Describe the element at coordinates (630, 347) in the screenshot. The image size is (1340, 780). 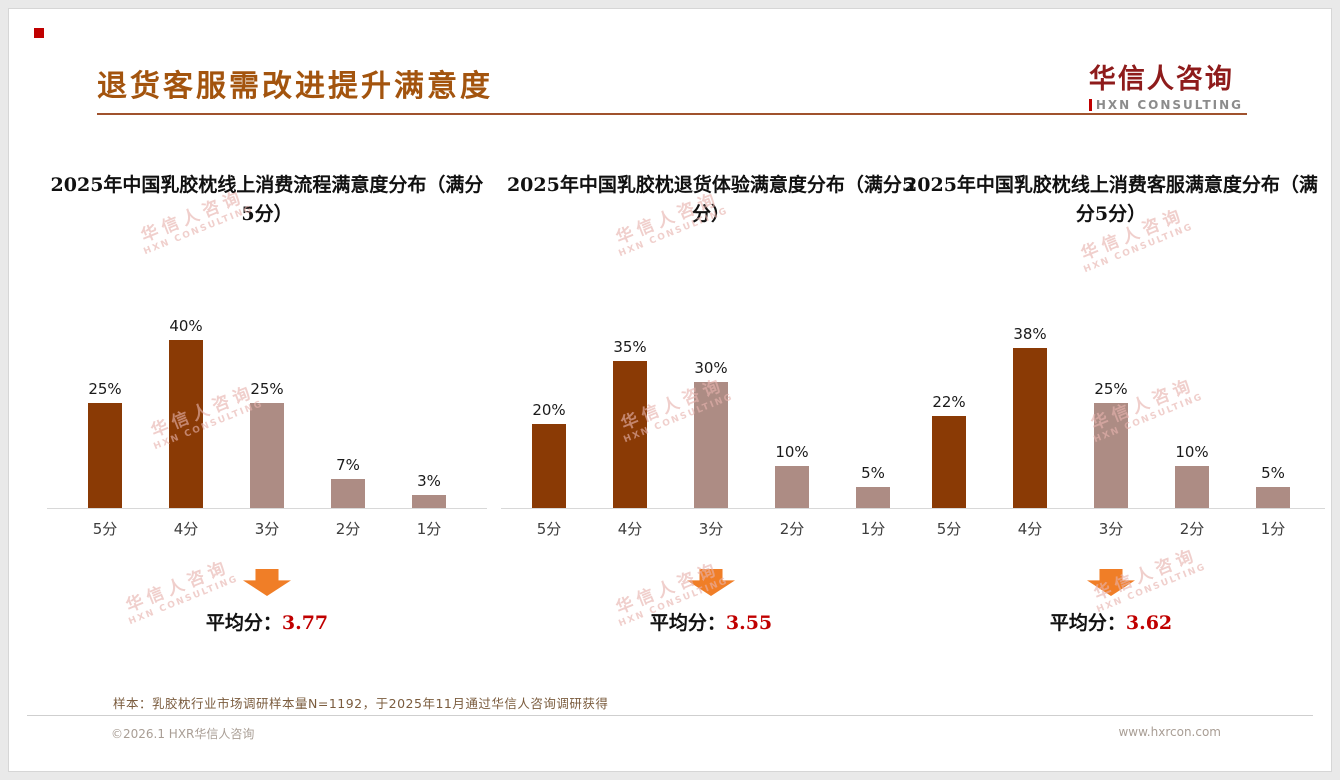
I see `bar-value-label: 35%` at that location.